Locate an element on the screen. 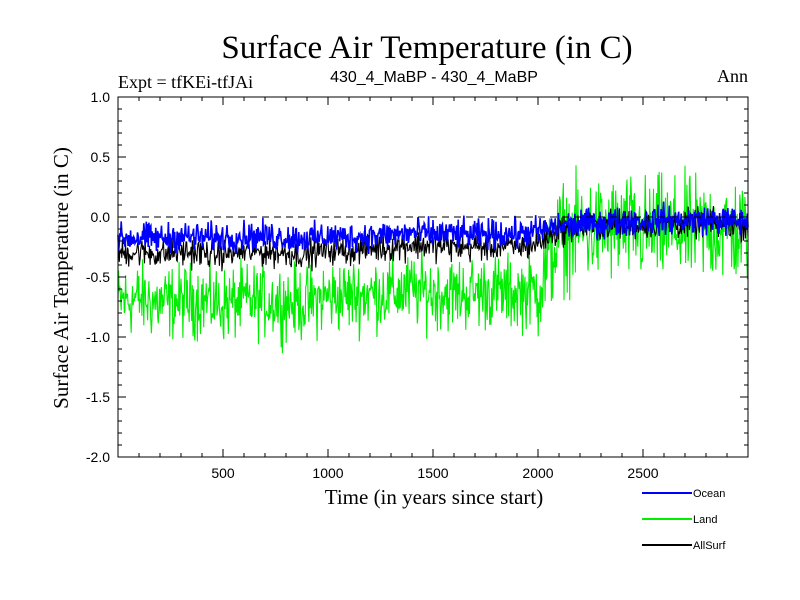 This screenshot has height=600, width=800. y-tick-label: 0.5 is located at coordinates (101, 157).